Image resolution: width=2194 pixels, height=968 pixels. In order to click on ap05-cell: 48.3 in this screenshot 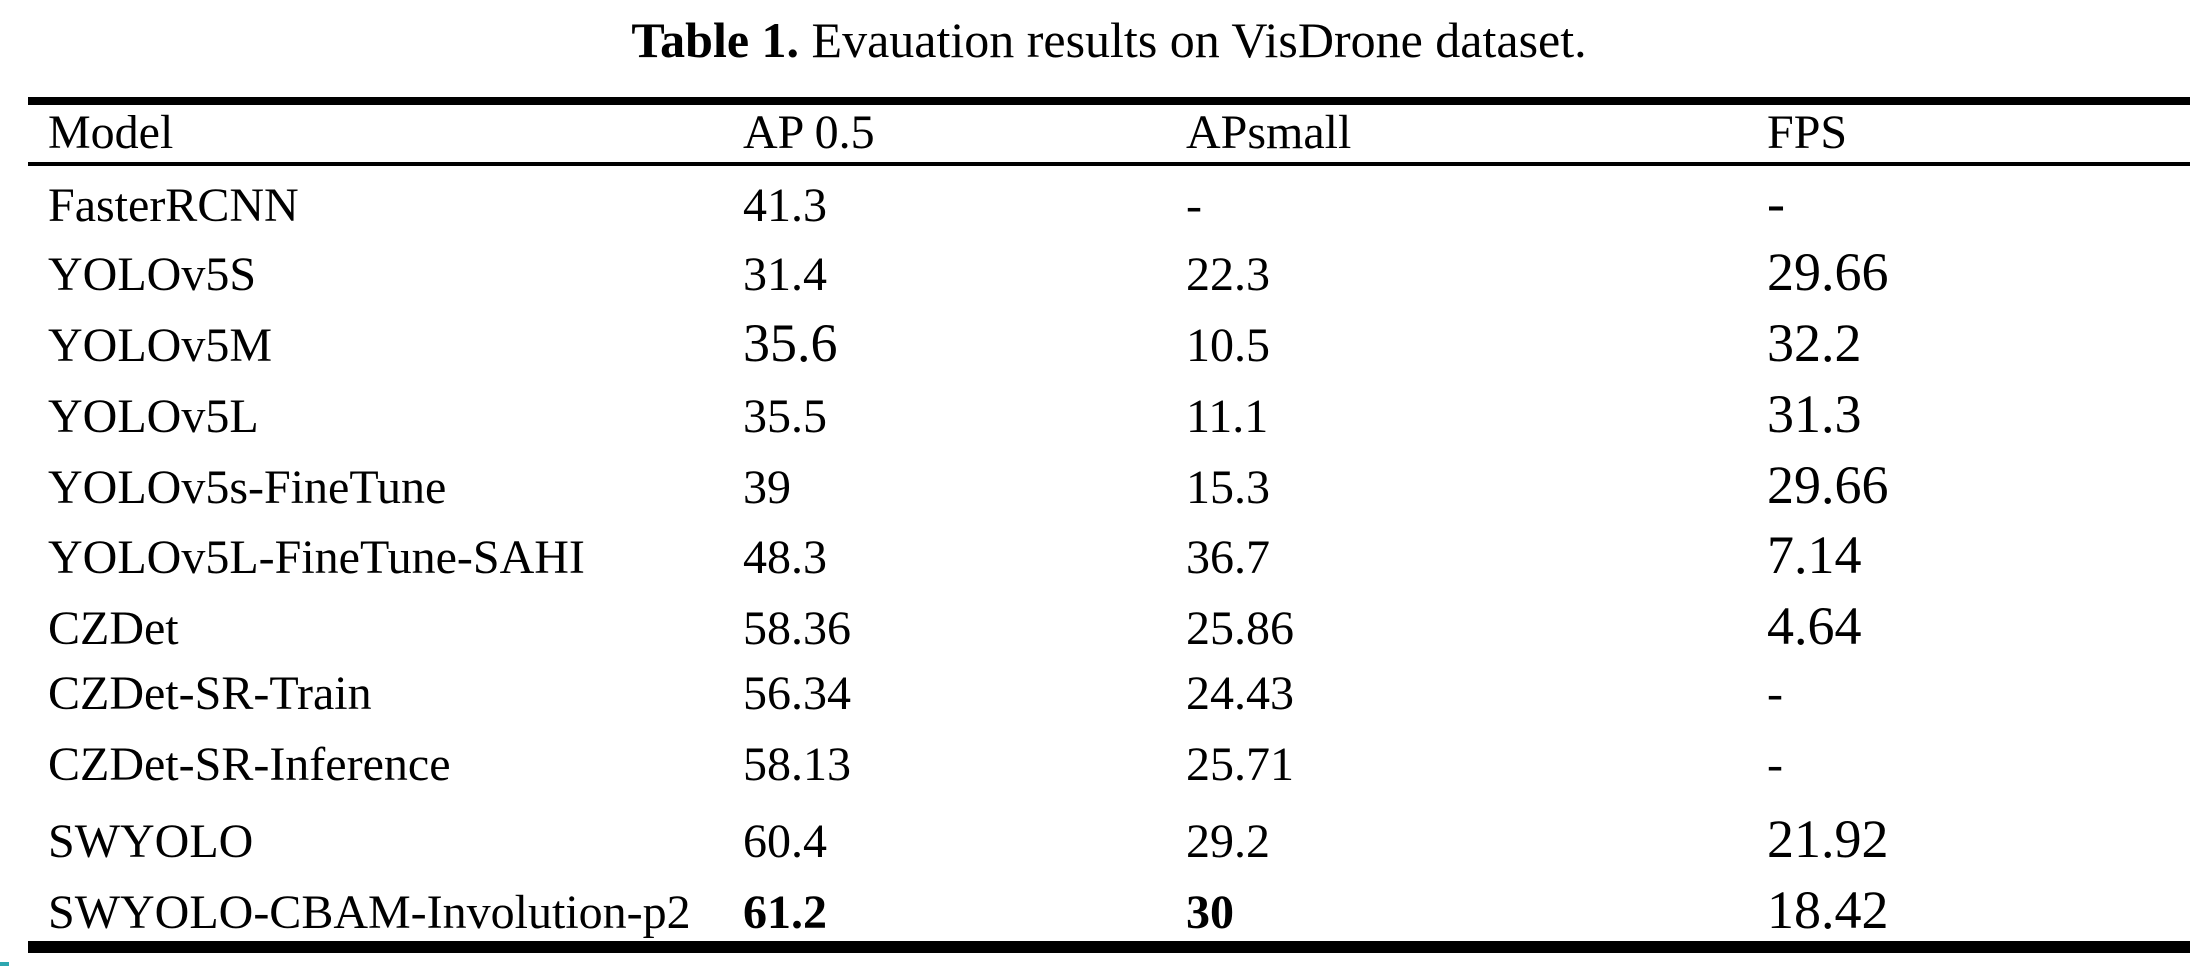, I will do `click(785, 558)`.